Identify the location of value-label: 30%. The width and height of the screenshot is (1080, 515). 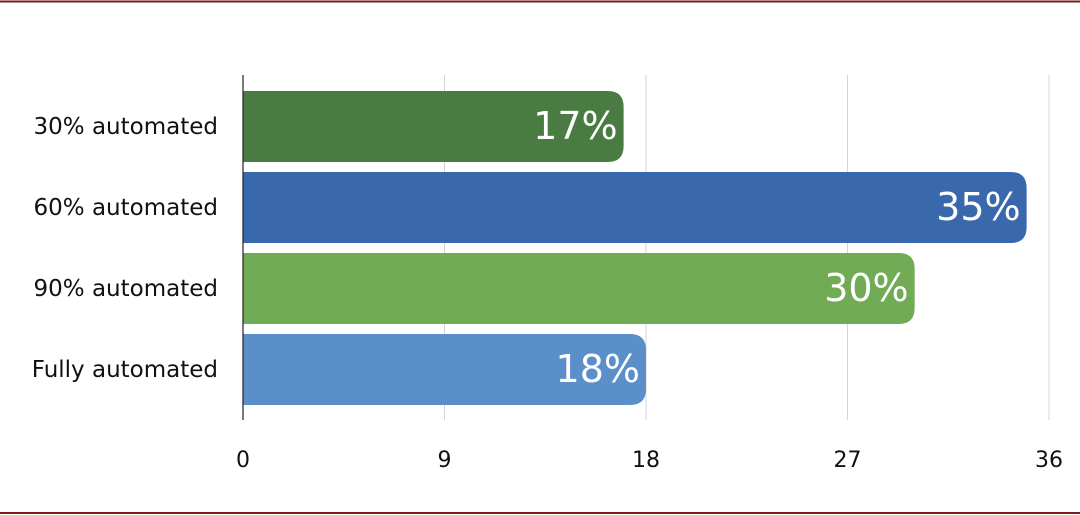
(866, 288).